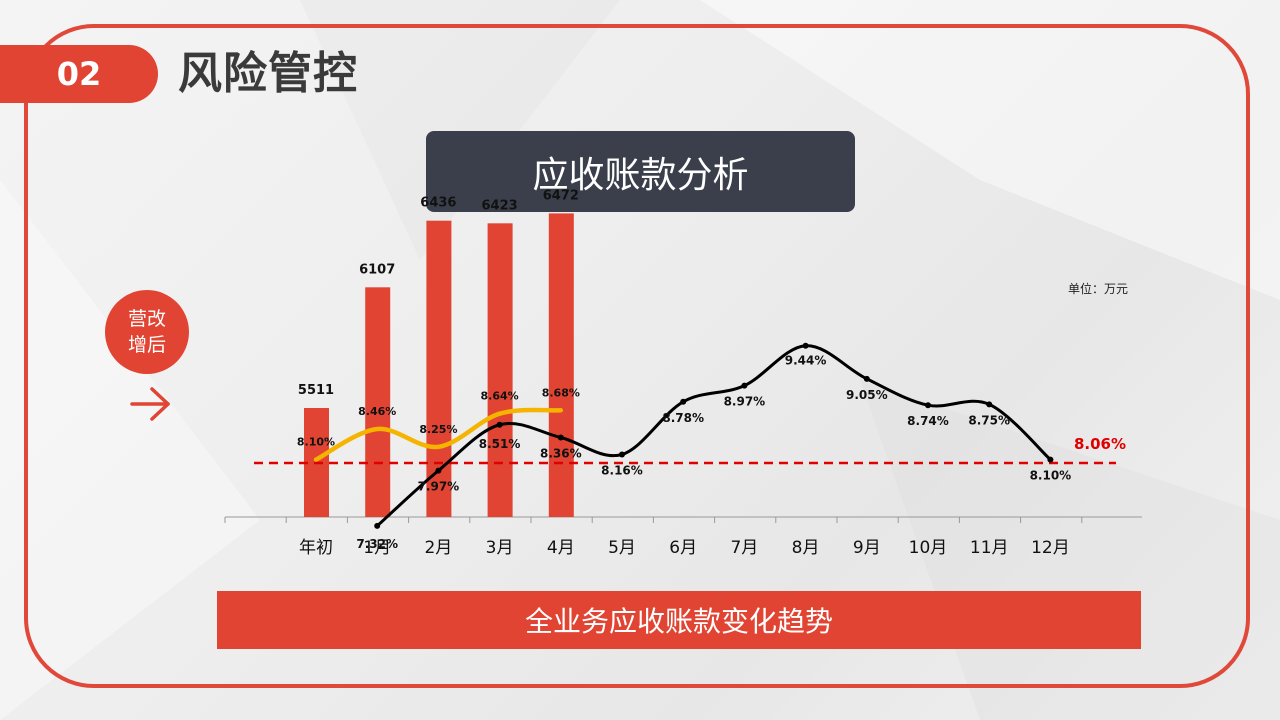  I want to click on yellow-point-label: 8.68%, so click(561, 392).